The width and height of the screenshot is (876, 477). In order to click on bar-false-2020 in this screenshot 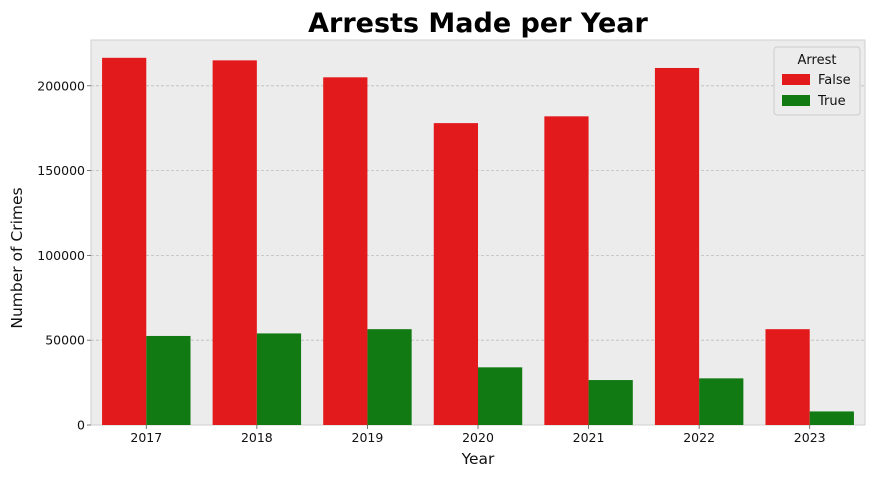, I will do `click(455, 274)`.